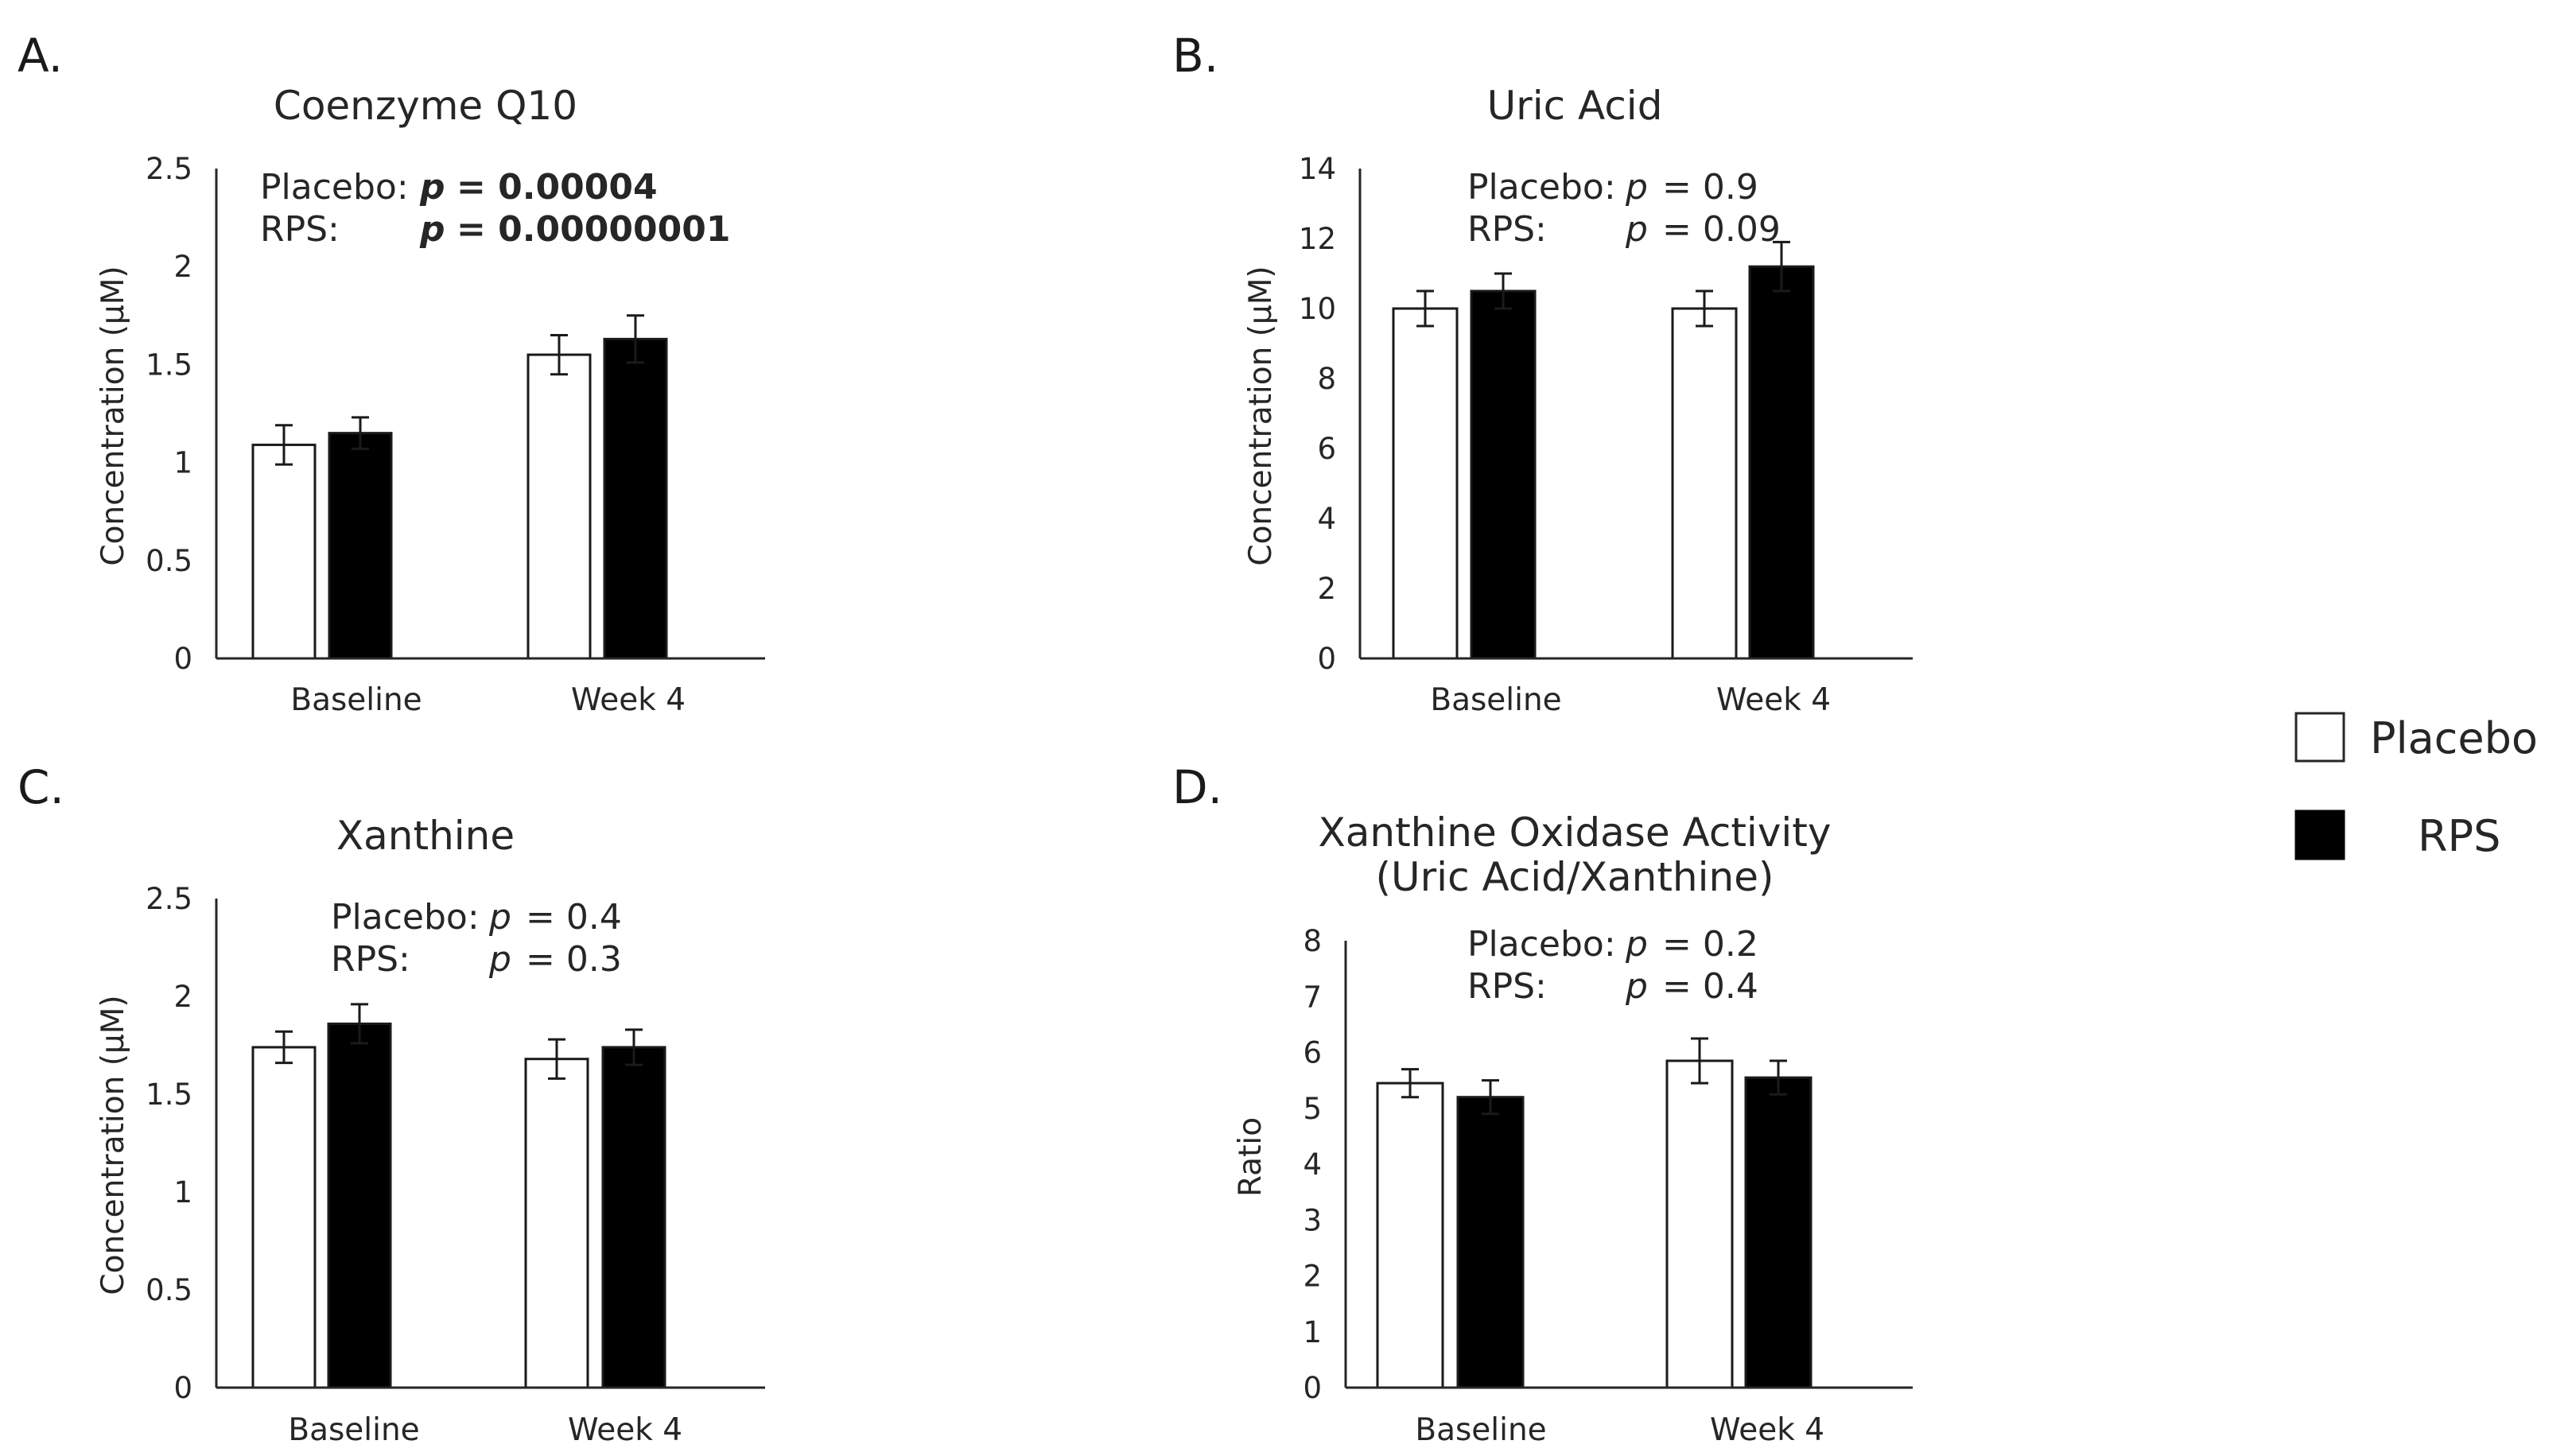 This screenshot has height=1456, width=2576. What do you see at coordinates (1575, 877) in the screenshot?
I see `chart-subtitle: (Uric Acid/Xanthine)` at bounding box center [1575, 877].